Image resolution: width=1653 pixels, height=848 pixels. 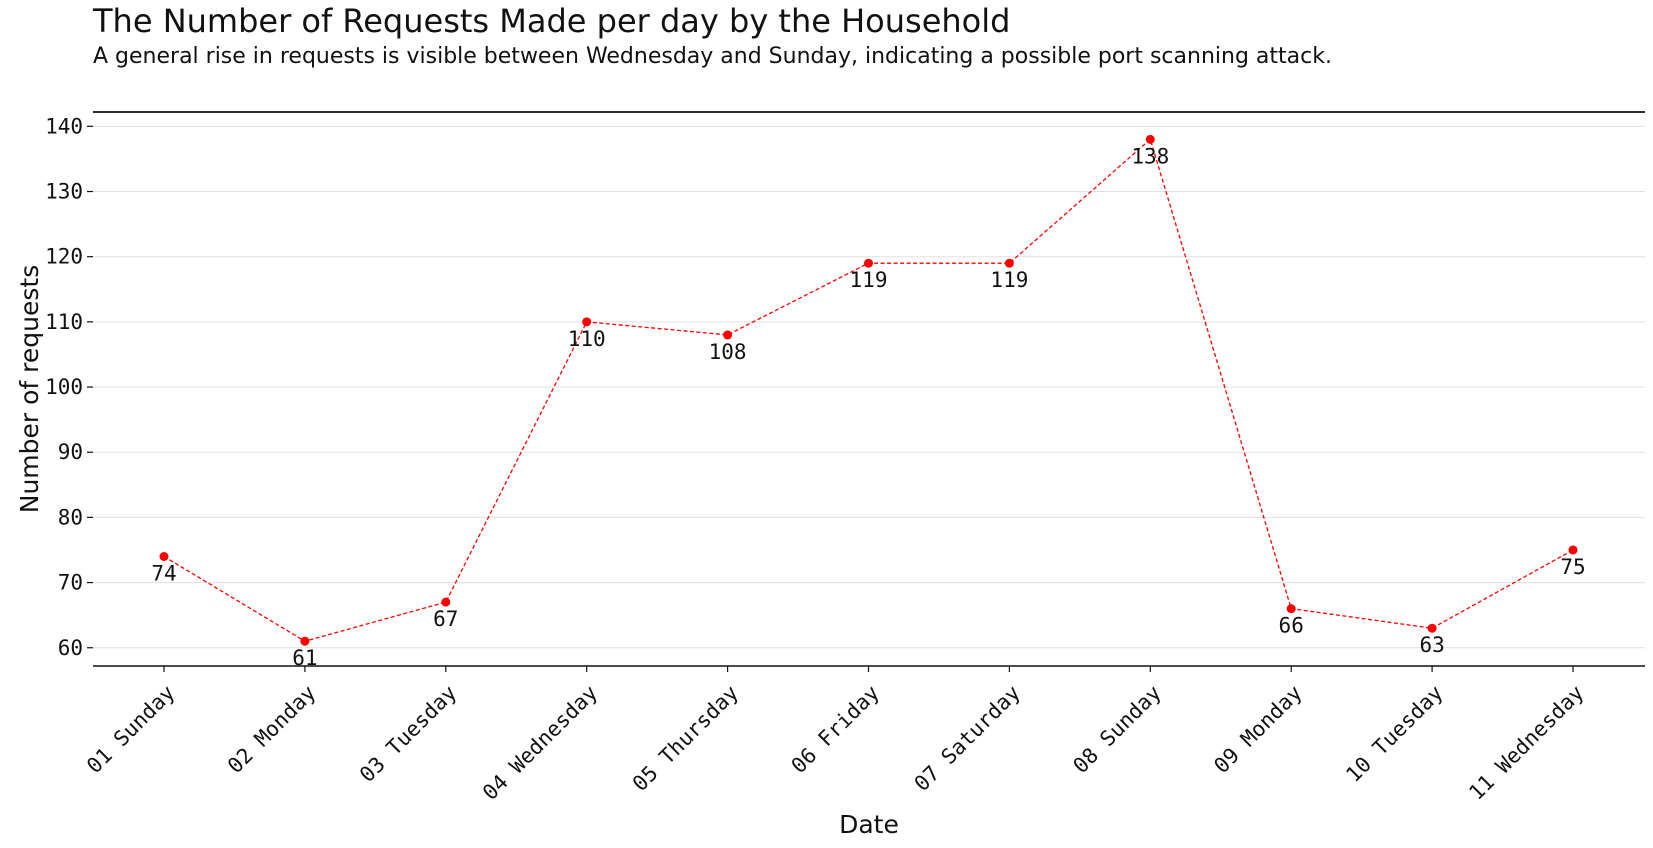 What do you see at coordinates (1431, 645) in the screenshot?
I see `data-label: 63` at bounding box center [1431, 645].